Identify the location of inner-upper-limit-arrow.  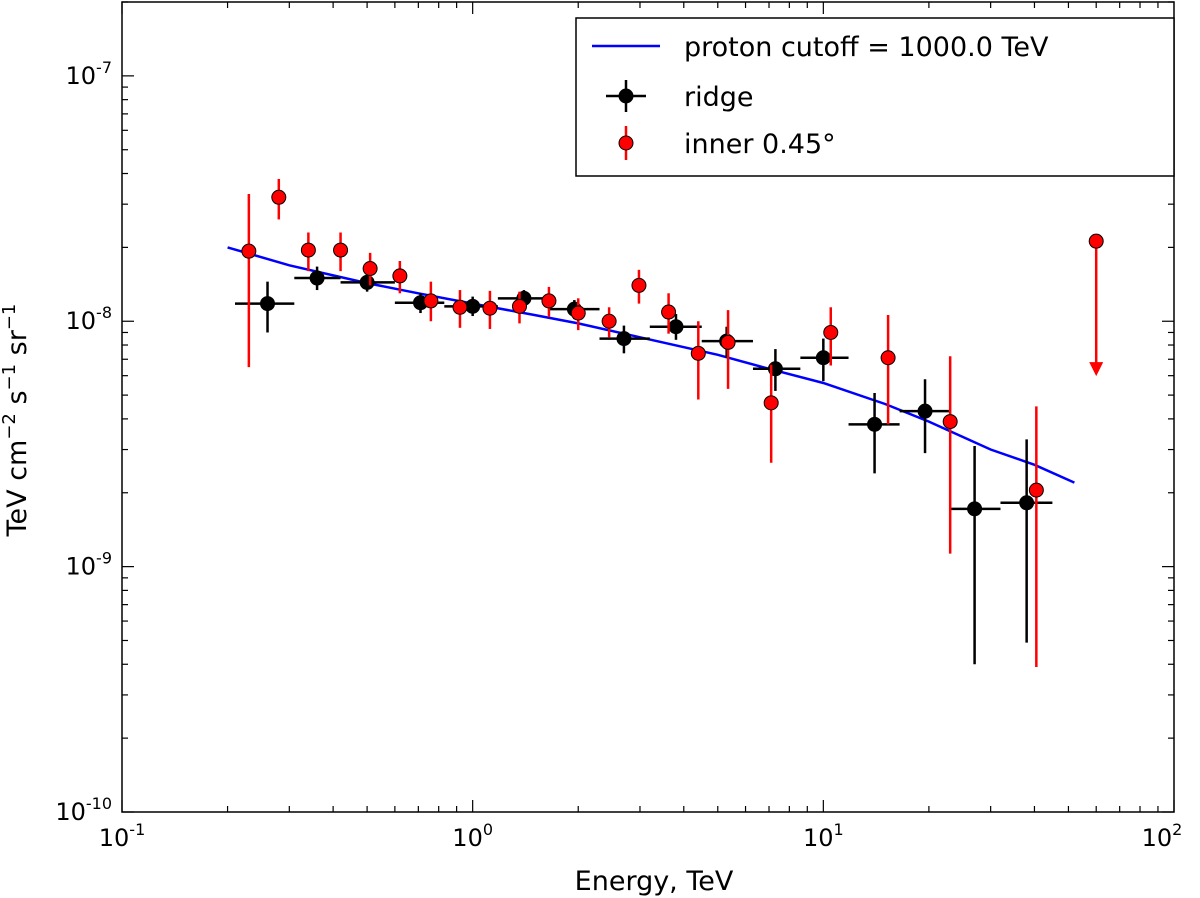
(1096, 369).